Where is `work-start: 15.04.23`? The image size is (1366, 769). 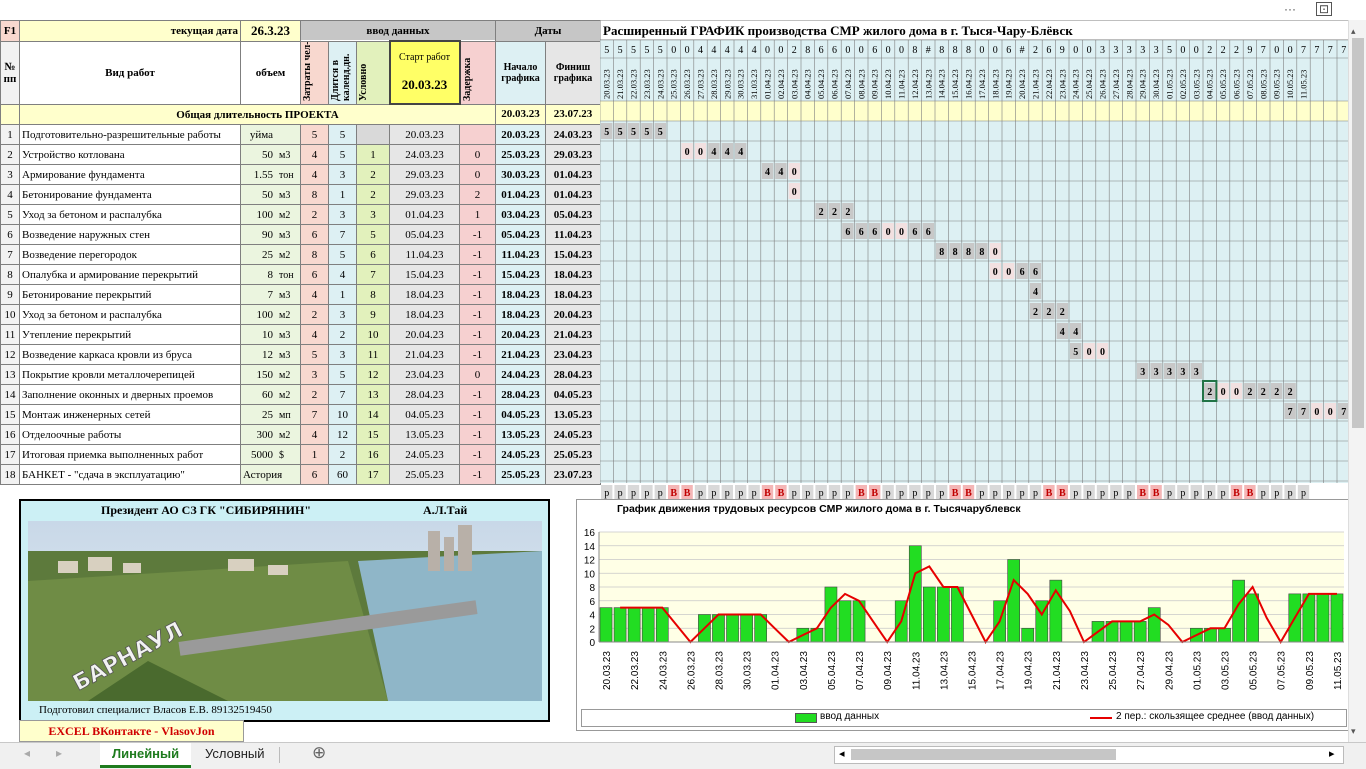 work-start: 15.04.23 is located at coordinates (424, 274).